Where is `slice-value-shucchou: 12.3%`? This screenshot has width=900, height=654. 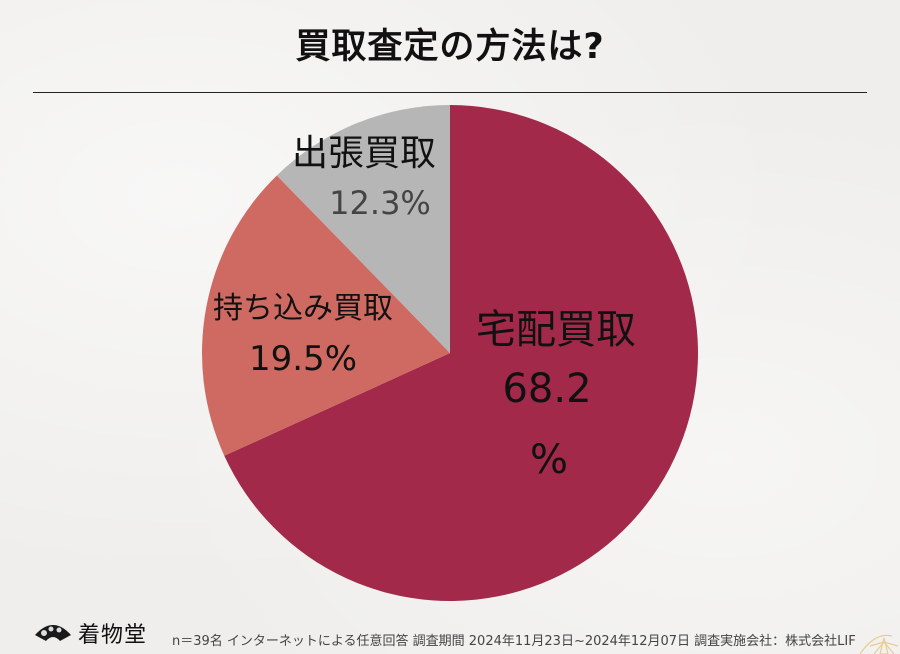 slice-value-shucchou: 12.3% is located at coordinates (380, 203).